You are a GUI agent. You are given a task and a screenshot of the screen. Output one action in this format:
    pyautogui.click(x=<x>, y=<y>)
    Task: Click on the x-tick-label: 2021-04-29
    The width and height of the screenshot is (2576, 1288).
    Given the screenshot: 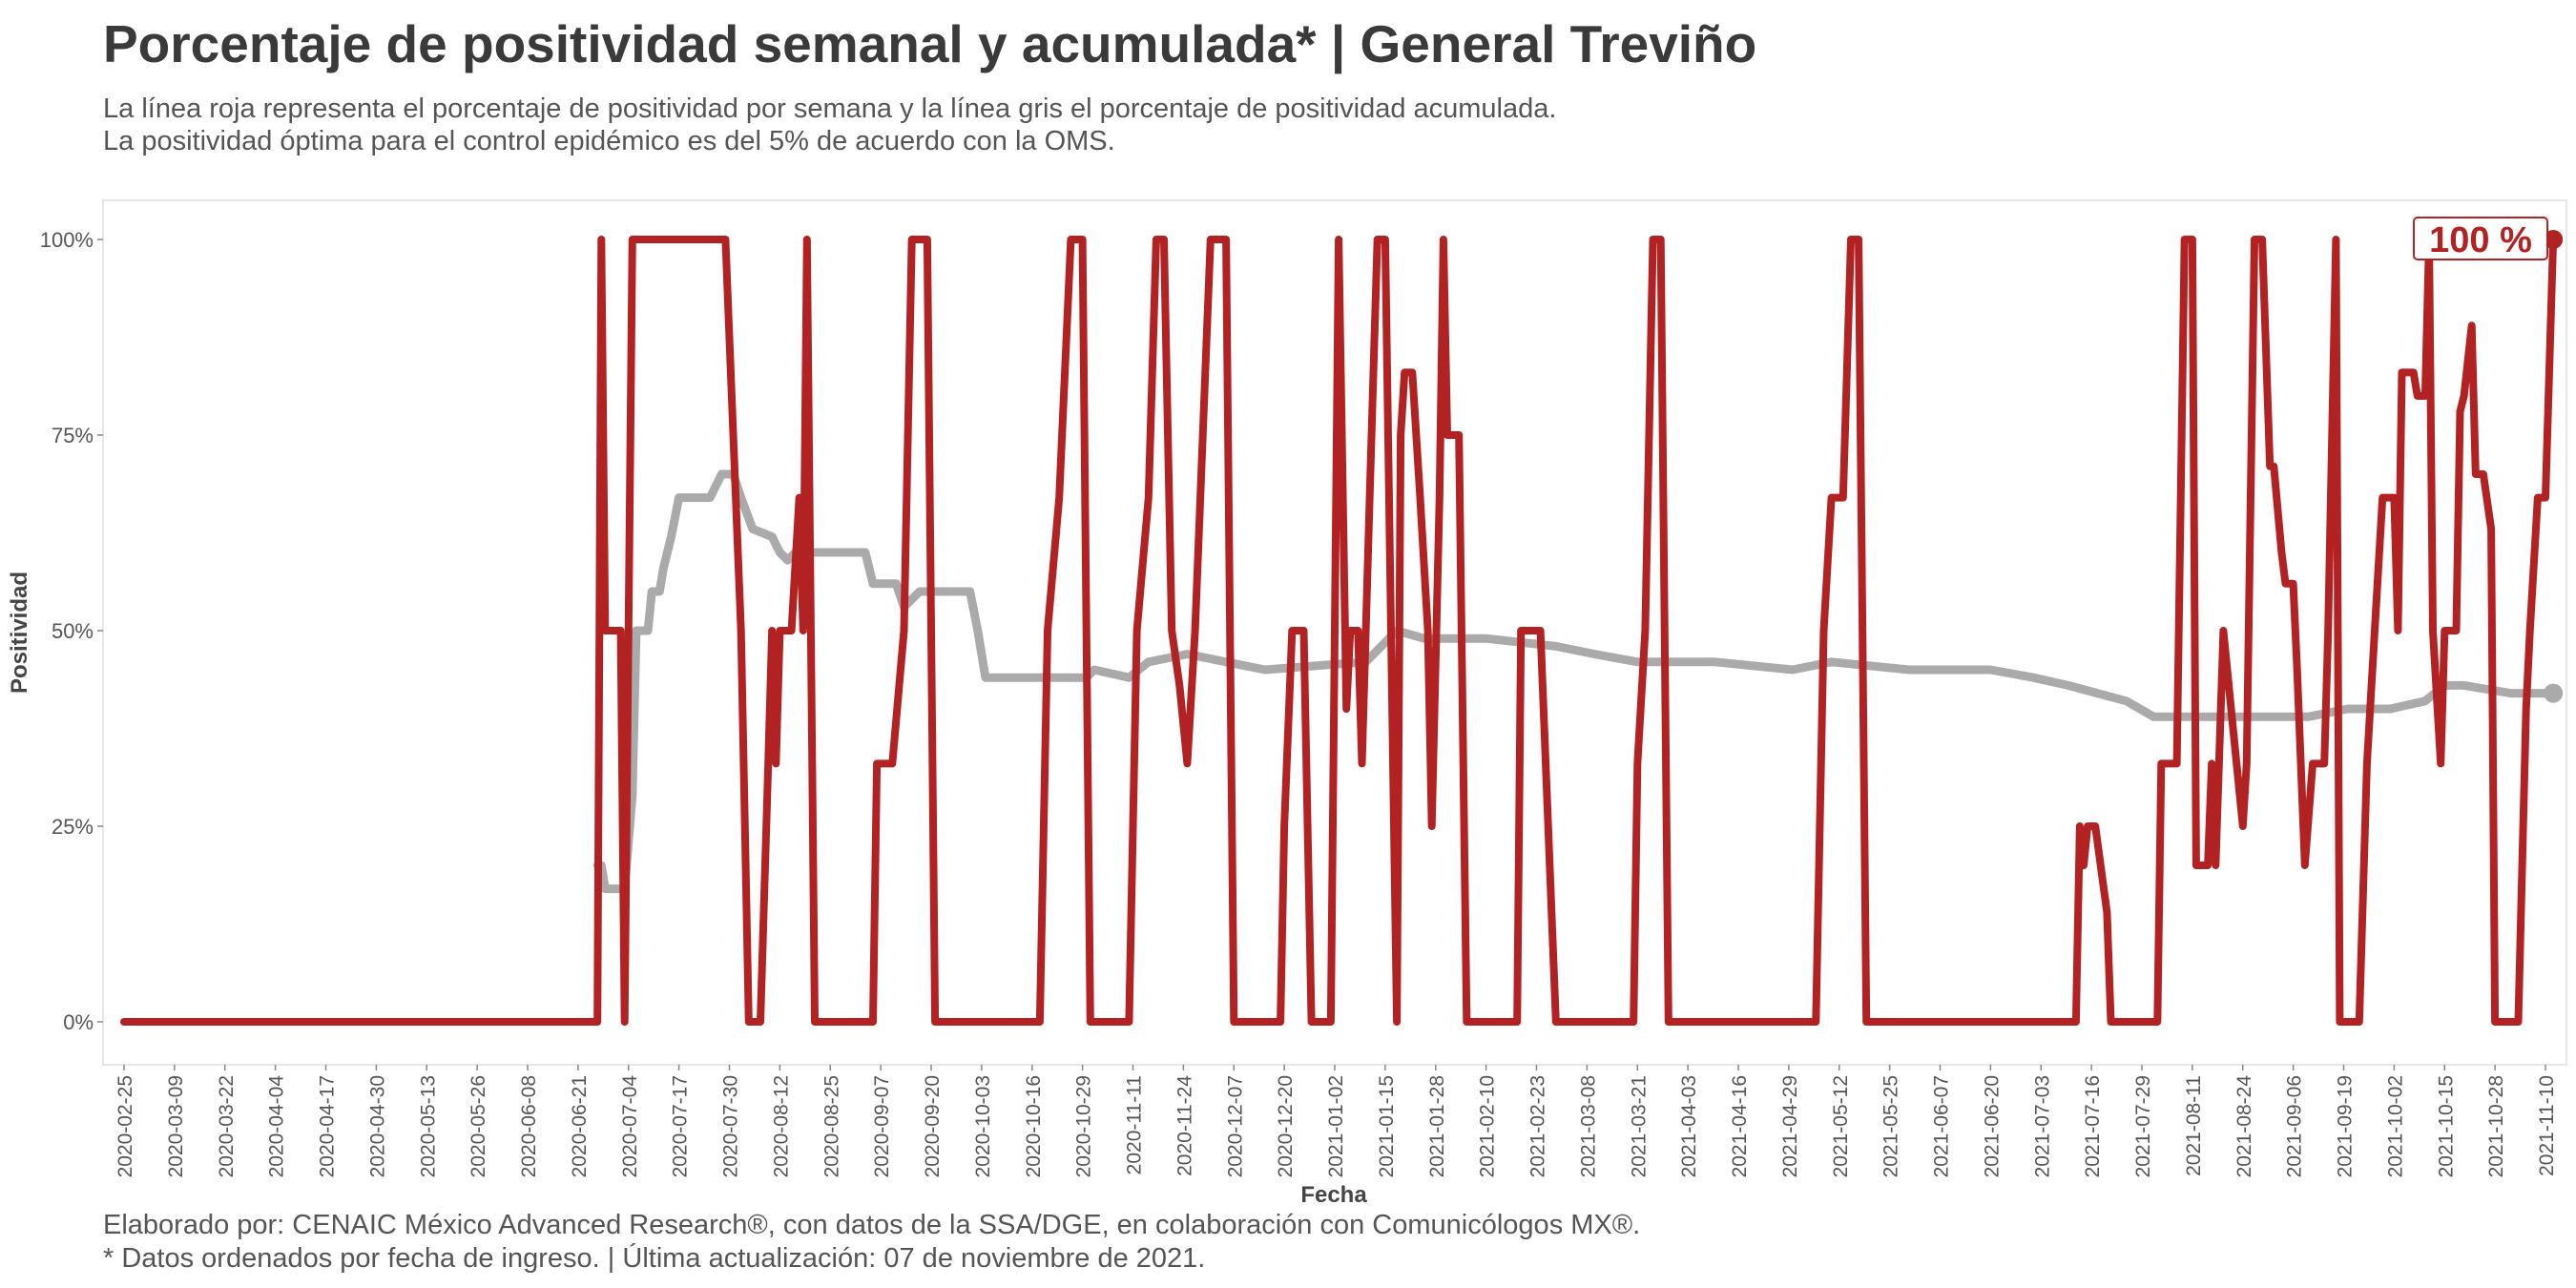 What is the action you would take?
    pyautogui.click(x=1790, y=1126)
    